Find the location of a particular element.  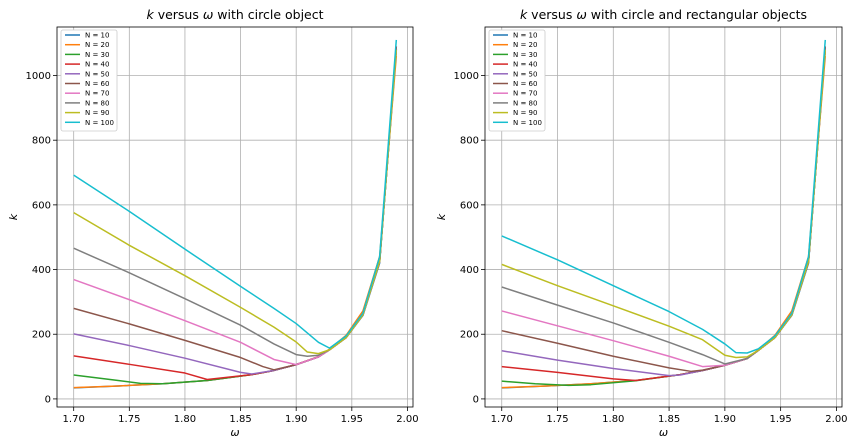

chart-title: k versus ω with circle object is located at coordinates (234, 14).